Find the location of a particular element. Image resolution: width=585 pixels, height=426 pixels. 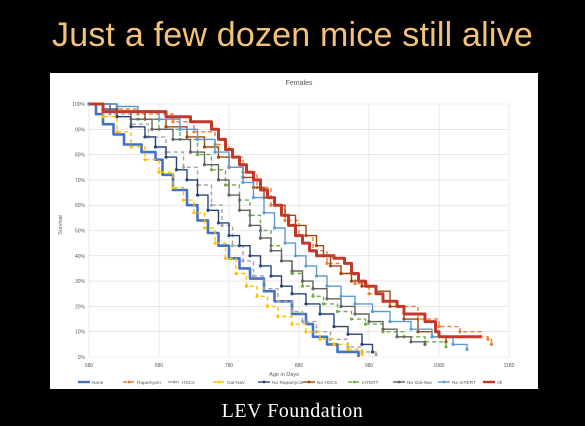

x-axis-label: Age in Days is located at coordinates (284, 375).